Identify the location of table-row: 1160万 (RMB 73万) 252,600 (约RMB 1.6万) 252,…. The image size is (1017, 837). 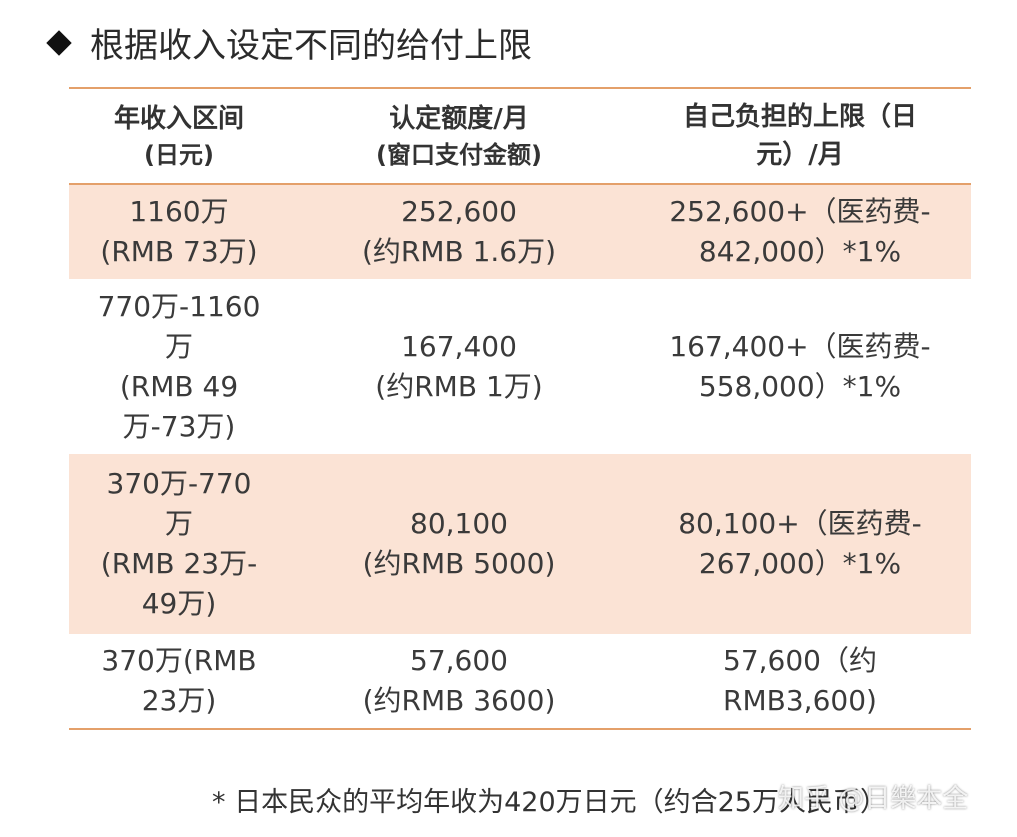
(520, 231).